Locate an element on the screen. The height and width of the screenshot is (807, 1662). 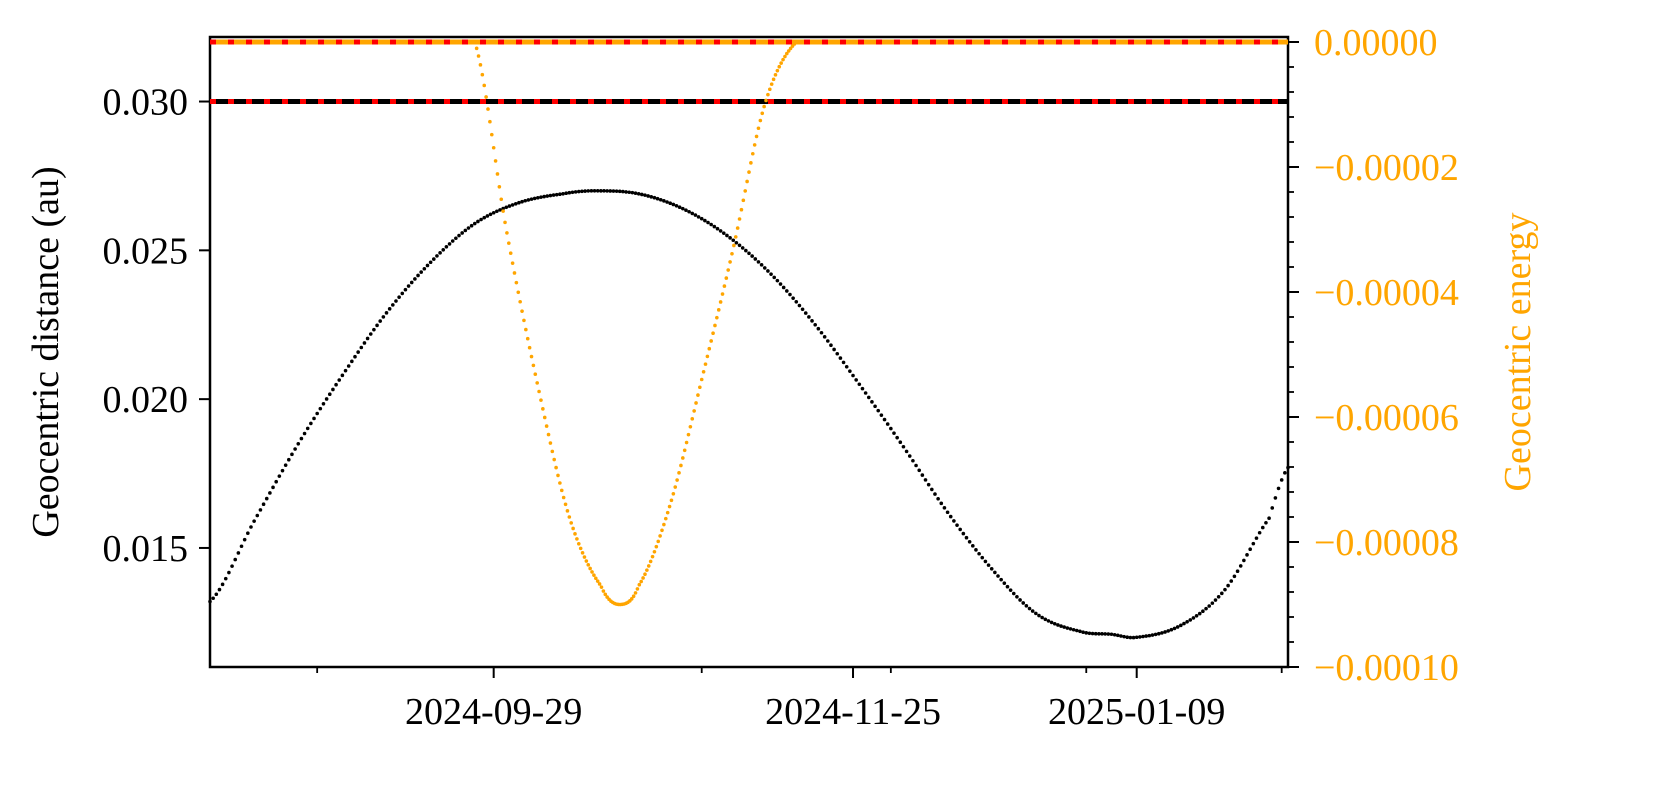
y-right-tick-label: −0.00002 is located at coordinates (1386, 168).